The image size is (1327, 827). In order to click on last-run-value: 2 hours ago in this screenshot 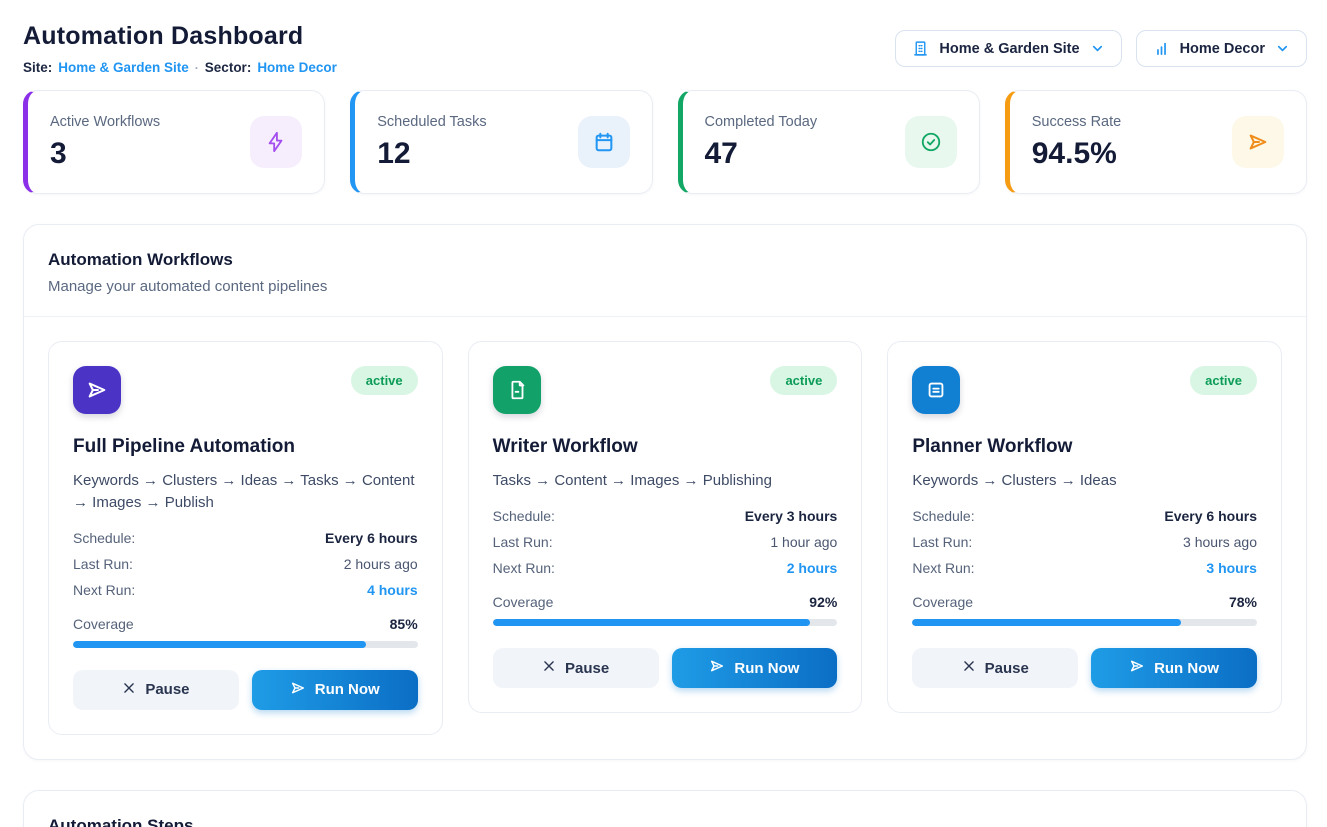, I will do `click(380, 563)`.